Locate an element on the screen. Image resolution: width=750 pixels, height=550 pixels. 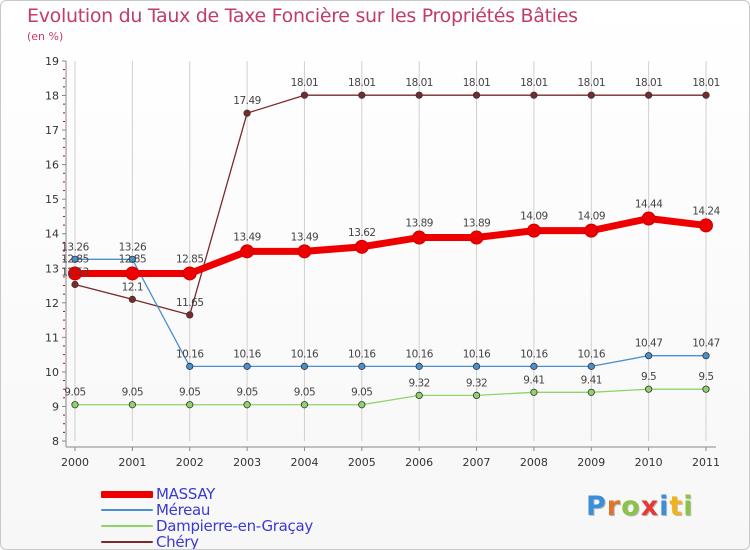
legend-label: Méreau is located at coordinates (183, 510).